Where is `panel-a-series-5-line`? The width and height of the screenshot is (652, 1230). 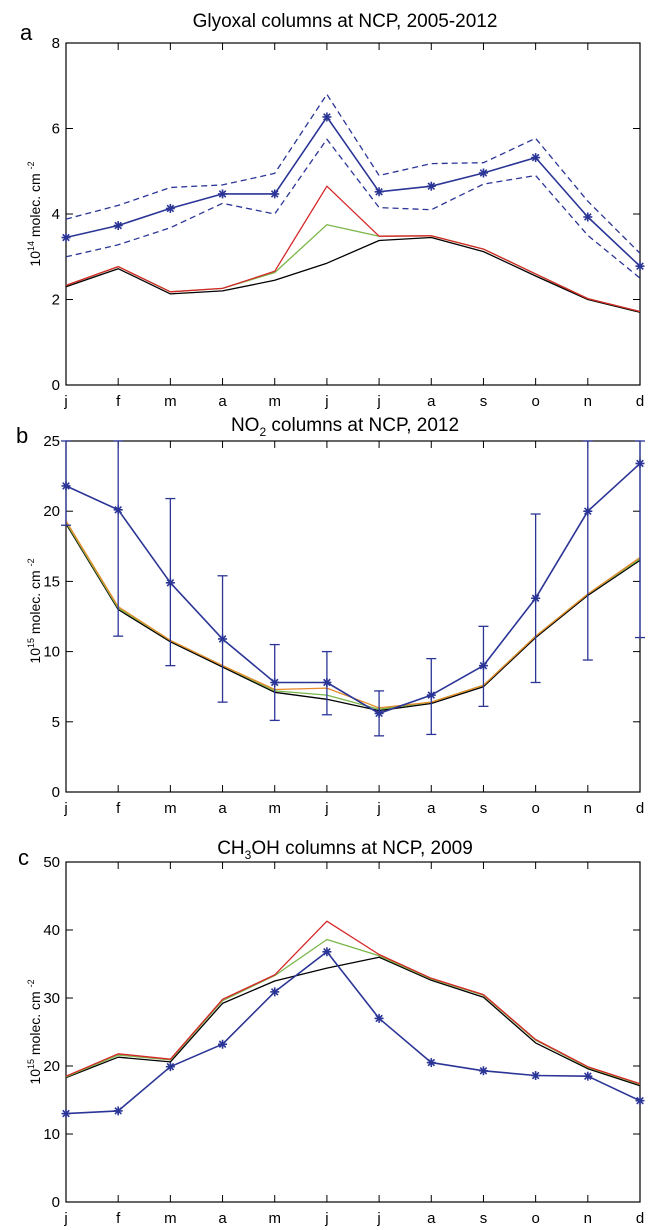 panel-a-series-5-line is located at coordinates (353, 249).